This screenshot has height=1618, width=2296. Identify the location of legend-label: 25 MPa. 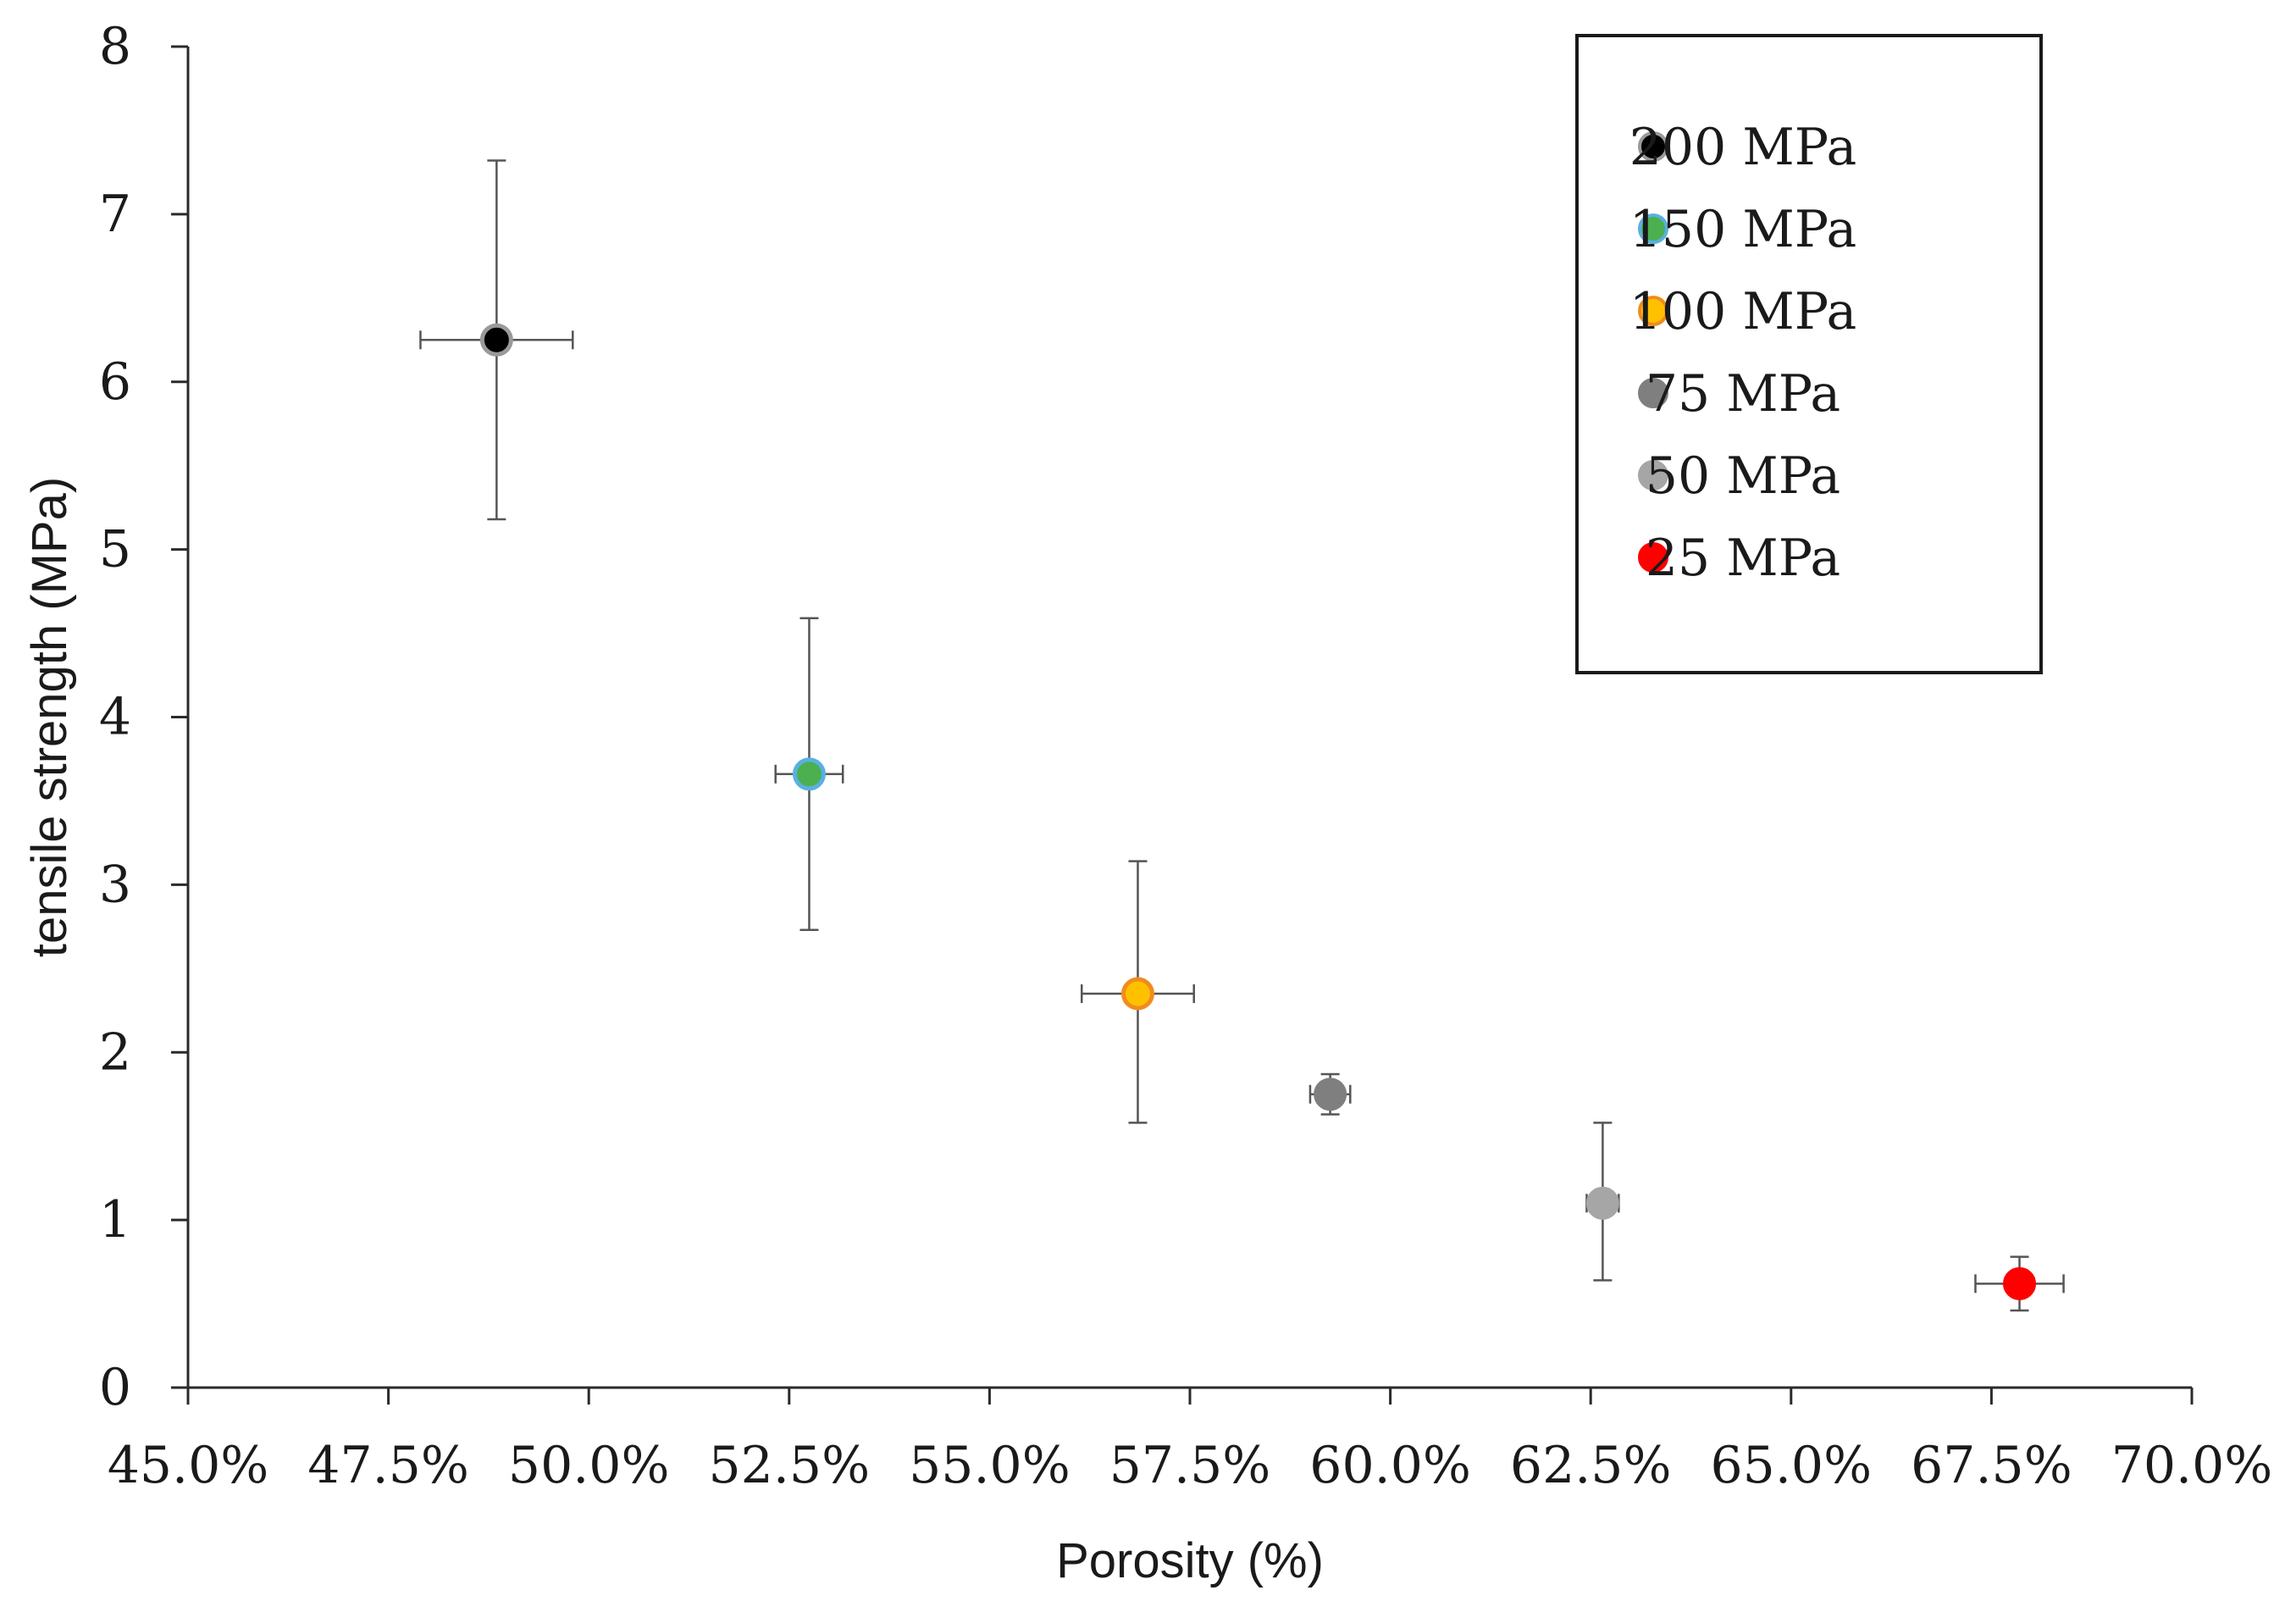
(1743, 558).